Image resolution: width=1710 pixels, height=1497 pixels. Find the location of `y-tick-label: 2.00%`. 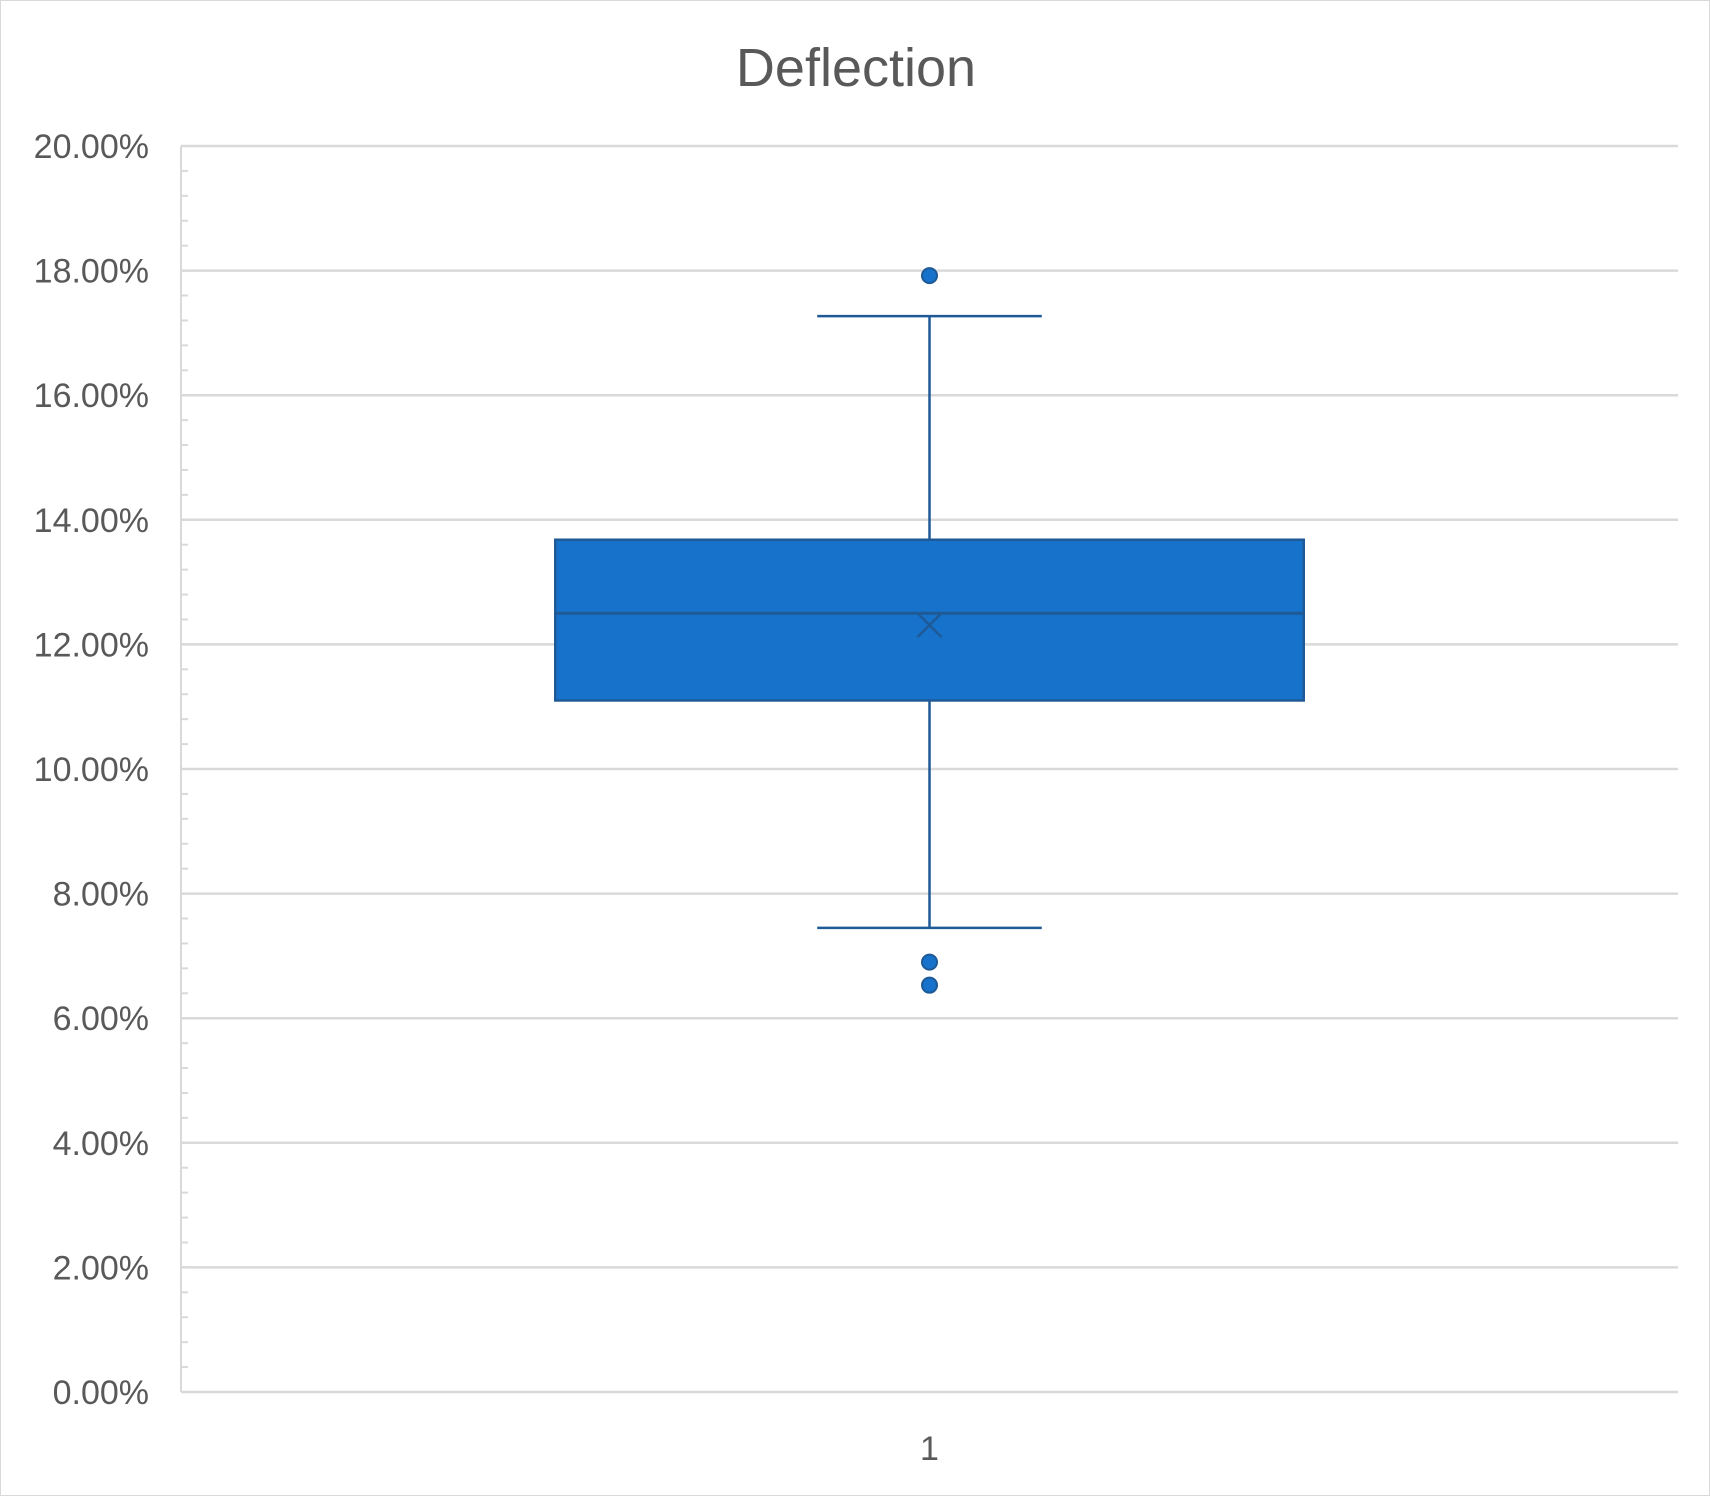

y-tick-label: 2.00% is located at coordinates (101, 1268).